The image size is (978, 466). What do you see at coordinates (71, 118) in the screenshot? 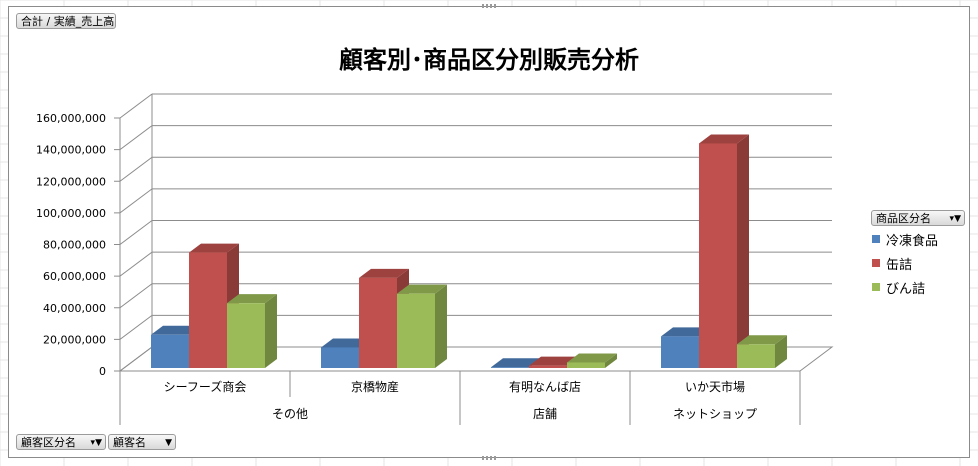
I see `y-tick-label: 160,000,000` at bounding box center [71, 118].